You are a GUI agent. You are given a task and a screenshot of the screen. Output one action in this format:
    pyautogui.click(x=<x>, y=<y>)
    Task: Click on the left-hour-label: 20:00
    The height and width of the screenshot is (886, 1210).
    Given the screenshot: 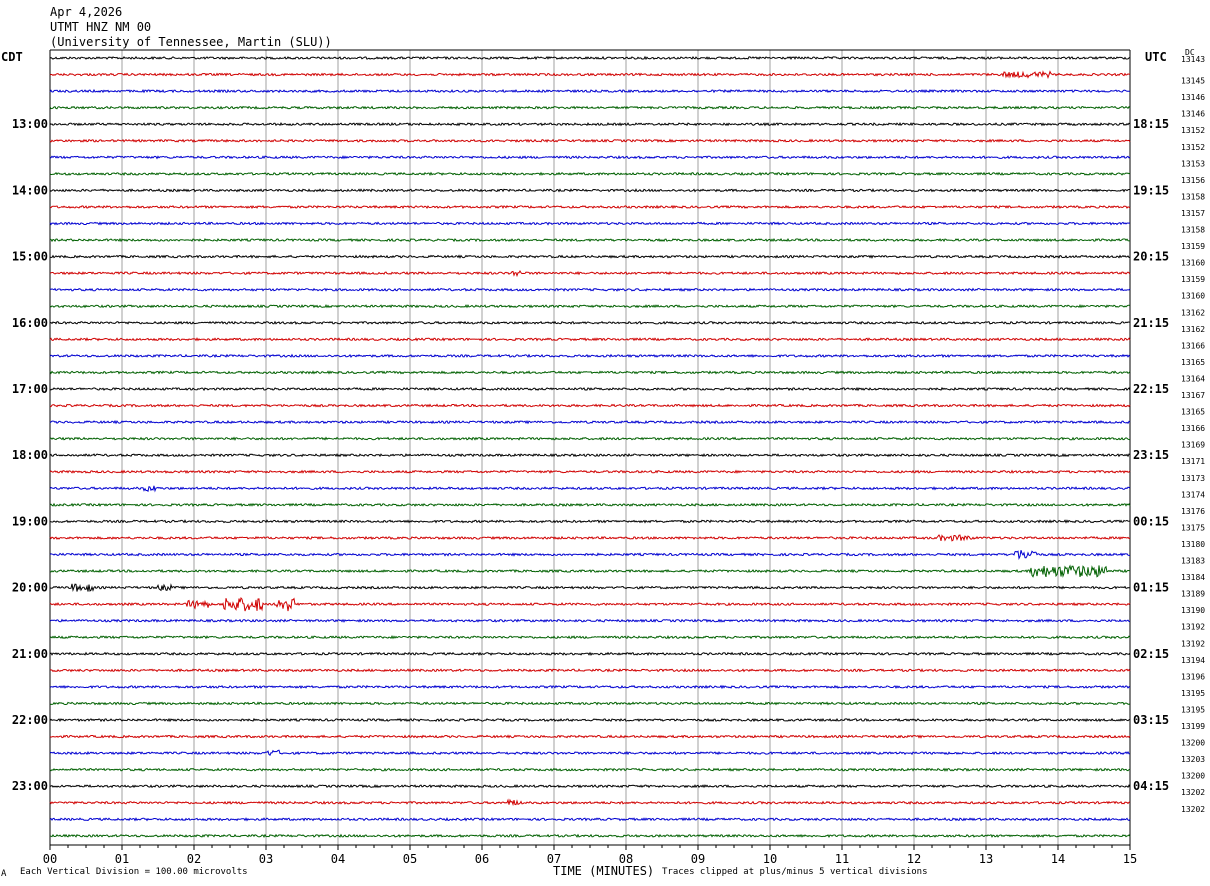 What is the action you would take?
    pyautogui.click(x=30, y=588)
    